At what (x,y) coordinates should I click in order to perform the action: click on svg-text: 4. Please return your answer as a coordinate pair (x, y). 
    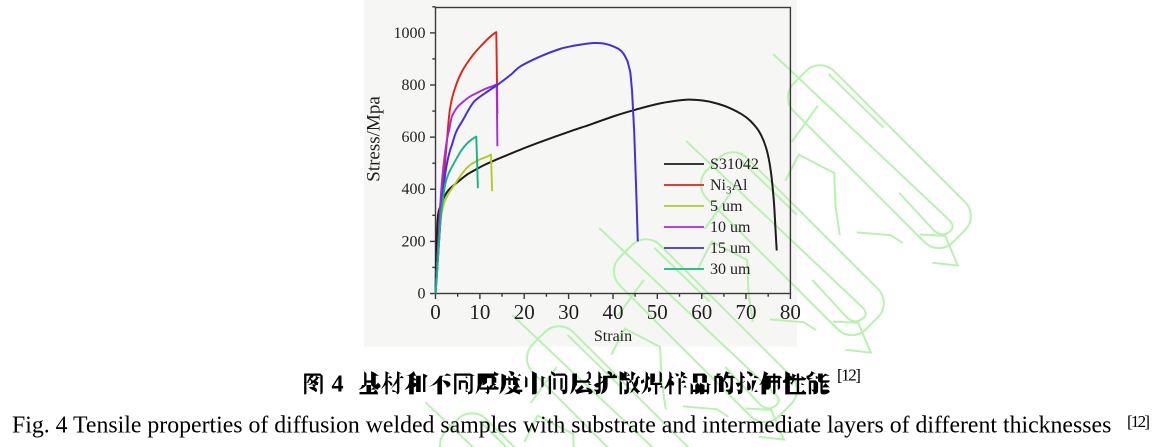
    Looking at the image, I should click on (338, 385).